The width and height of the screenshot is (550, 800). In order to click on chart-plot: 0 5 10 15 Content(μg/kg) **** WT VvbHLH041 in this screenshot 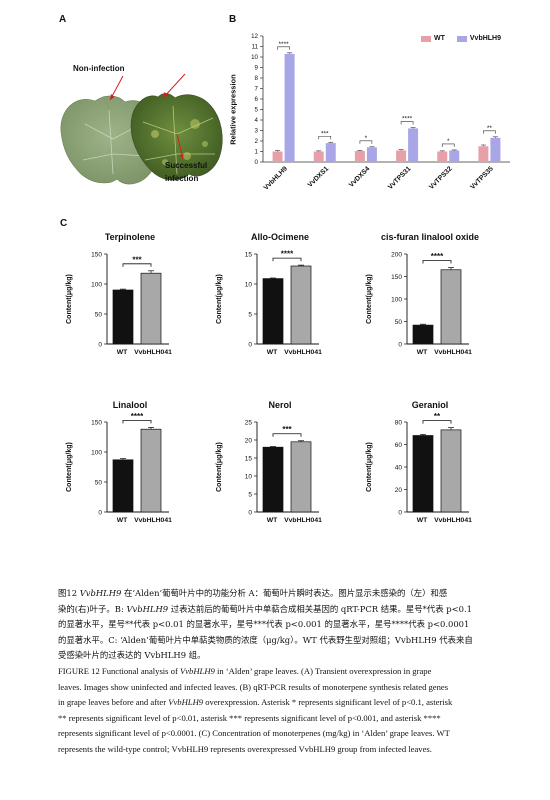, I will do `click(269, 303)`.